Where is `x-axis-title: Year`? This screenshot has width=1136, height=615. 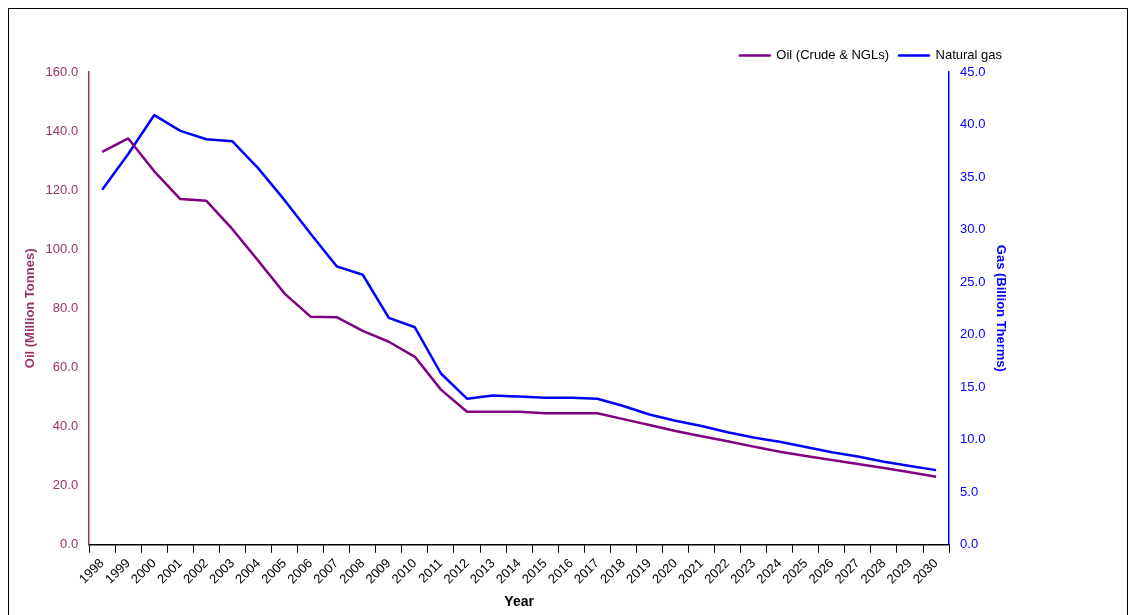
x-axis-title: Year is located at coordinates (519, 601).